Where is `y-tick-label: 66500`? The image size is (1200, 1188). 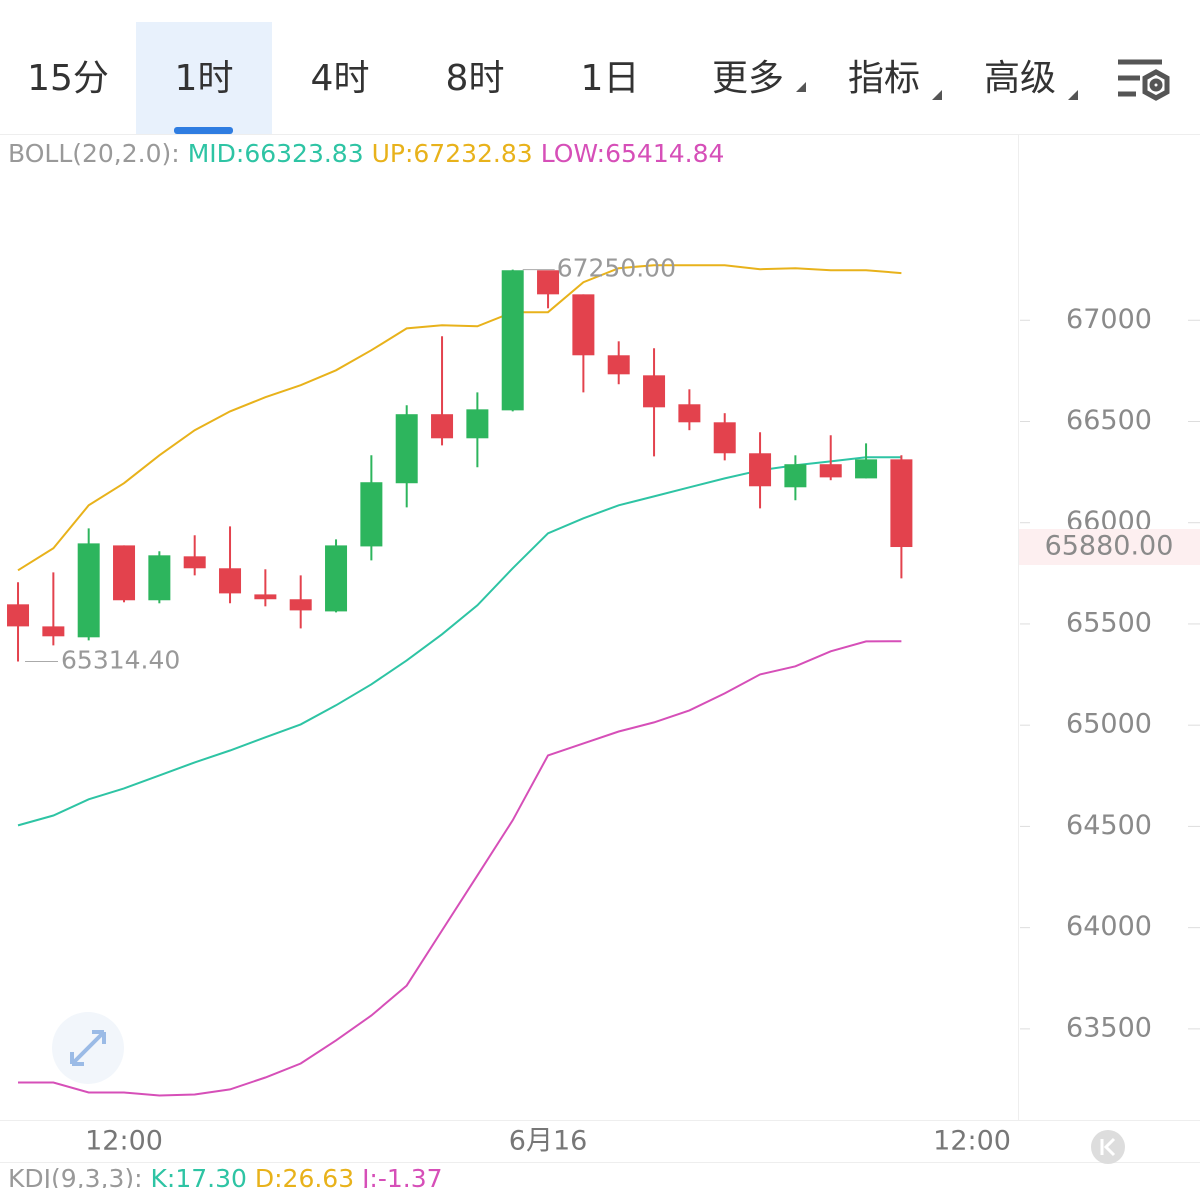 y-tick-label: 66500 is located at coordinates (1109, 420).